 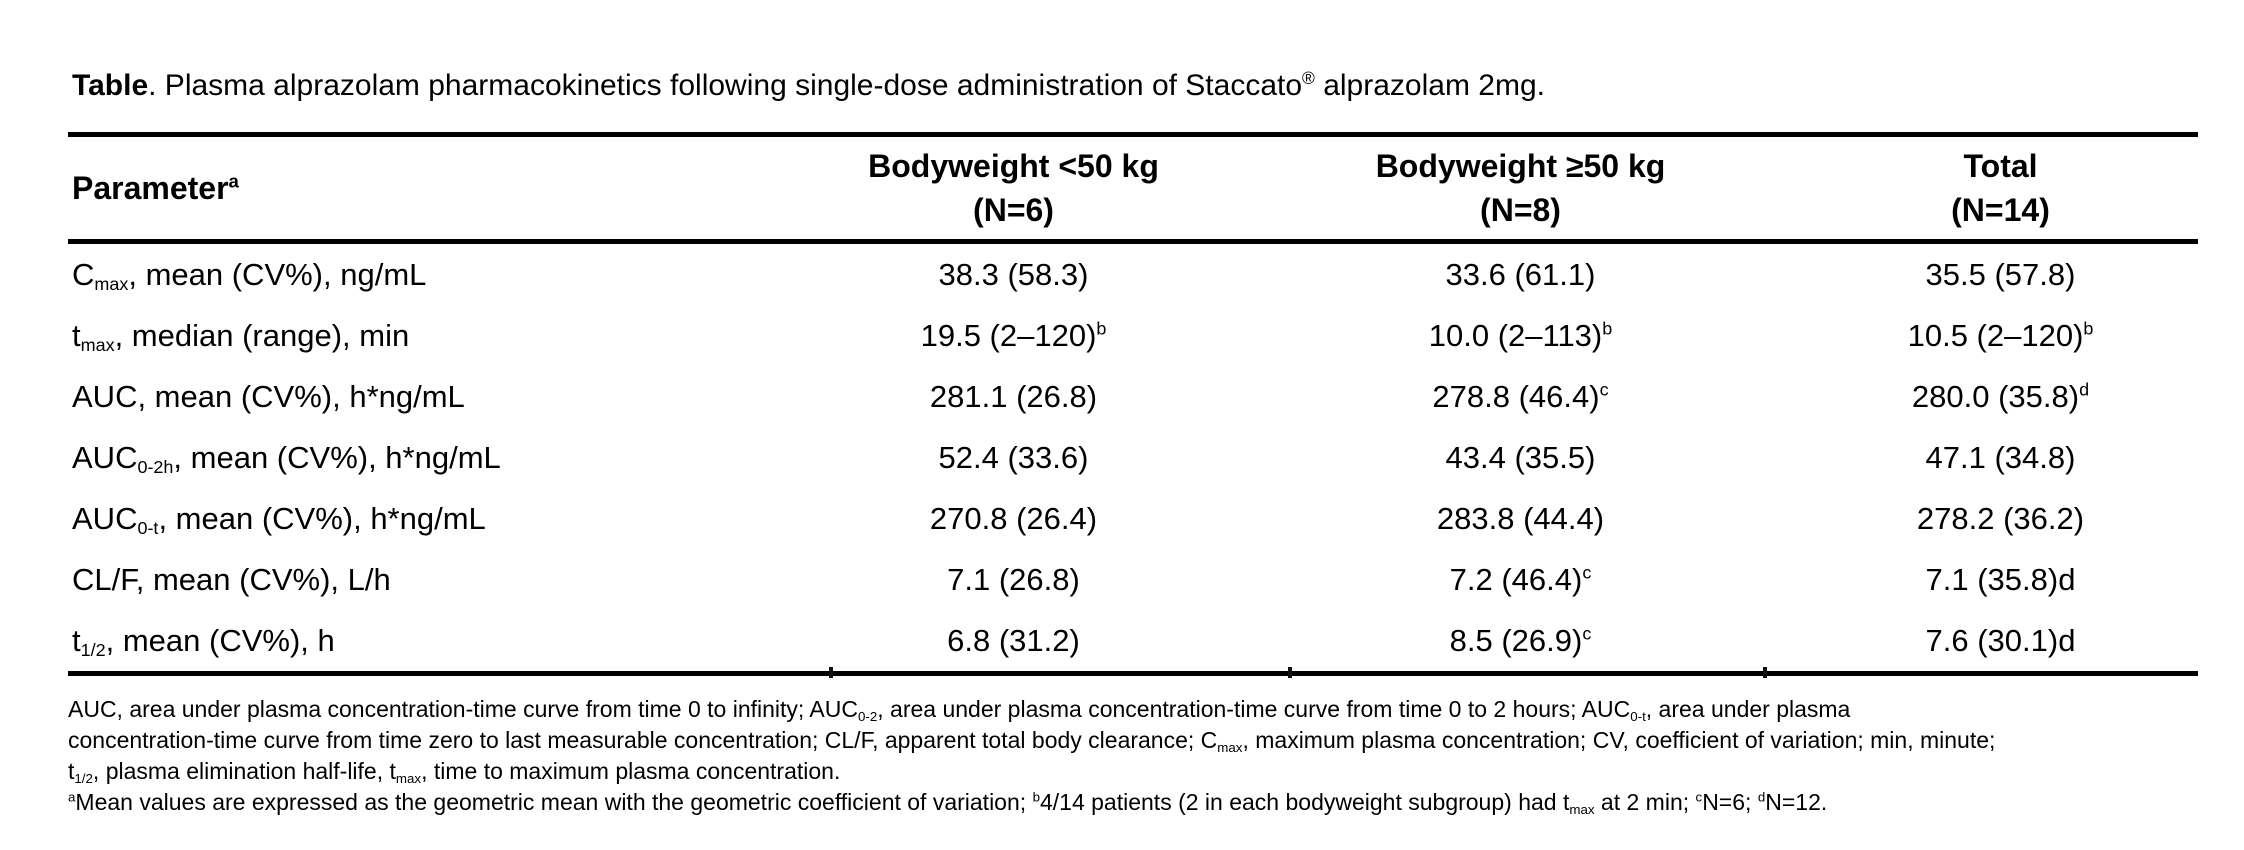 I want to click on value-cell: 7.1 (26.8), so click(x=1013, y=579).